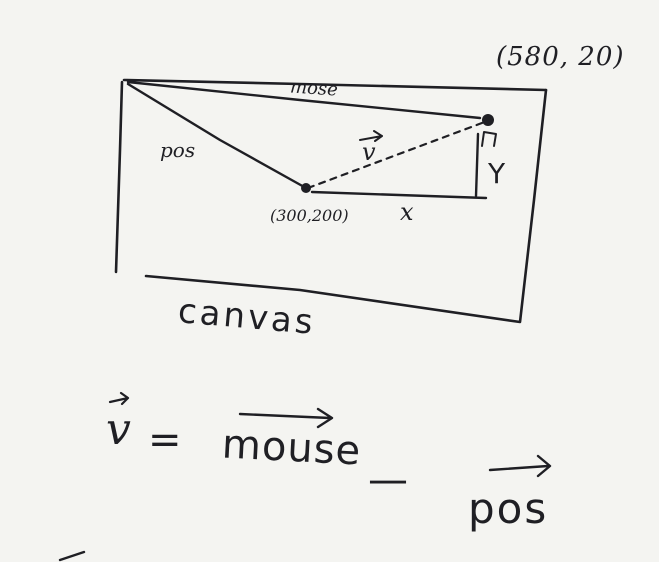 The width and height of the screenshot is (659, 562). What do you see at coordinates (508, 508) in the screenshot?
I see `equation-pos-term: pos` at bounding box center [508, 508].